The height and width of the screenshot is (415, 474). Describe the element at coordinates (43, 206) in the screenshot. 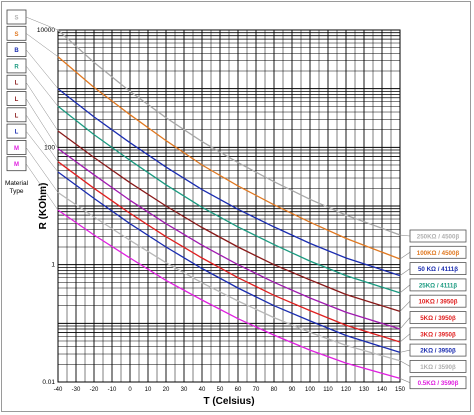

I see `y-axis-title: R (KOhm)` at that location.